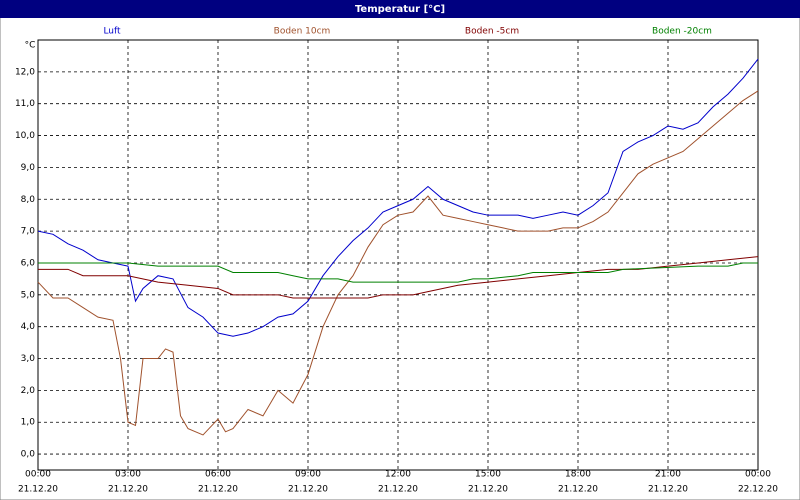 The image size is (800, 500). What do you see at coordinates (578, 475) in the screenshot?
I see `x-tick-label: 18:00` at bounding box center [578, 475].